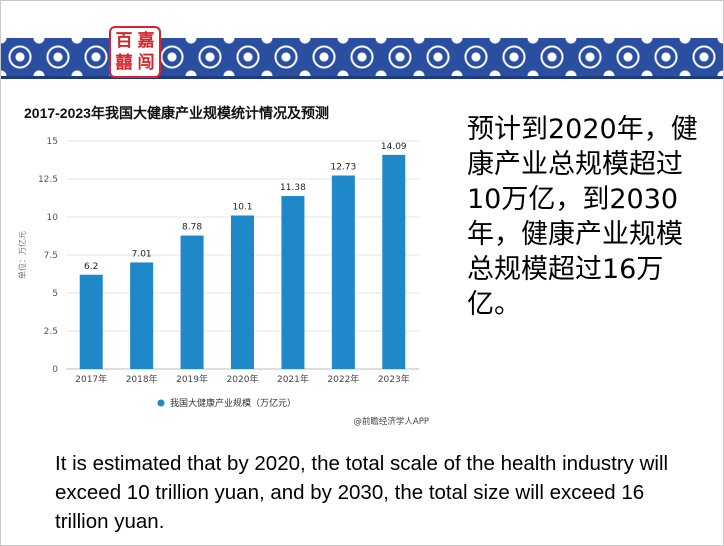  What do you see at coordinates (242, 207) in the screenshot?
I see `data-label: 10.1` at bounding box center [242, 207].